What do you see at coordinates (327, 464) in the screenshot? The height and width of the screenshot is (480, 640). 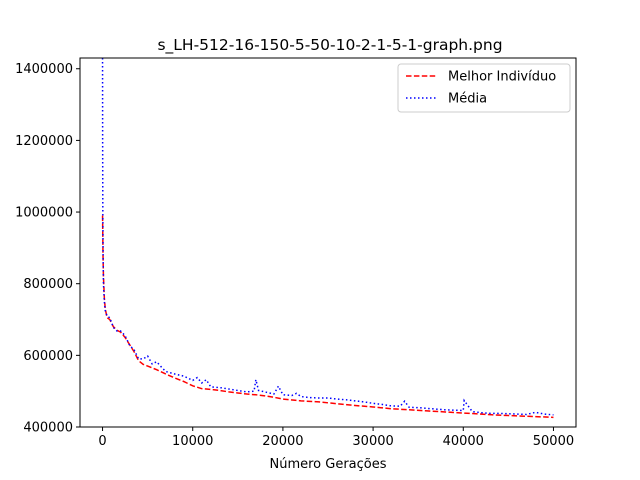 I see `x-axis-label: Número Gerações` at bounding box center [327, 464].